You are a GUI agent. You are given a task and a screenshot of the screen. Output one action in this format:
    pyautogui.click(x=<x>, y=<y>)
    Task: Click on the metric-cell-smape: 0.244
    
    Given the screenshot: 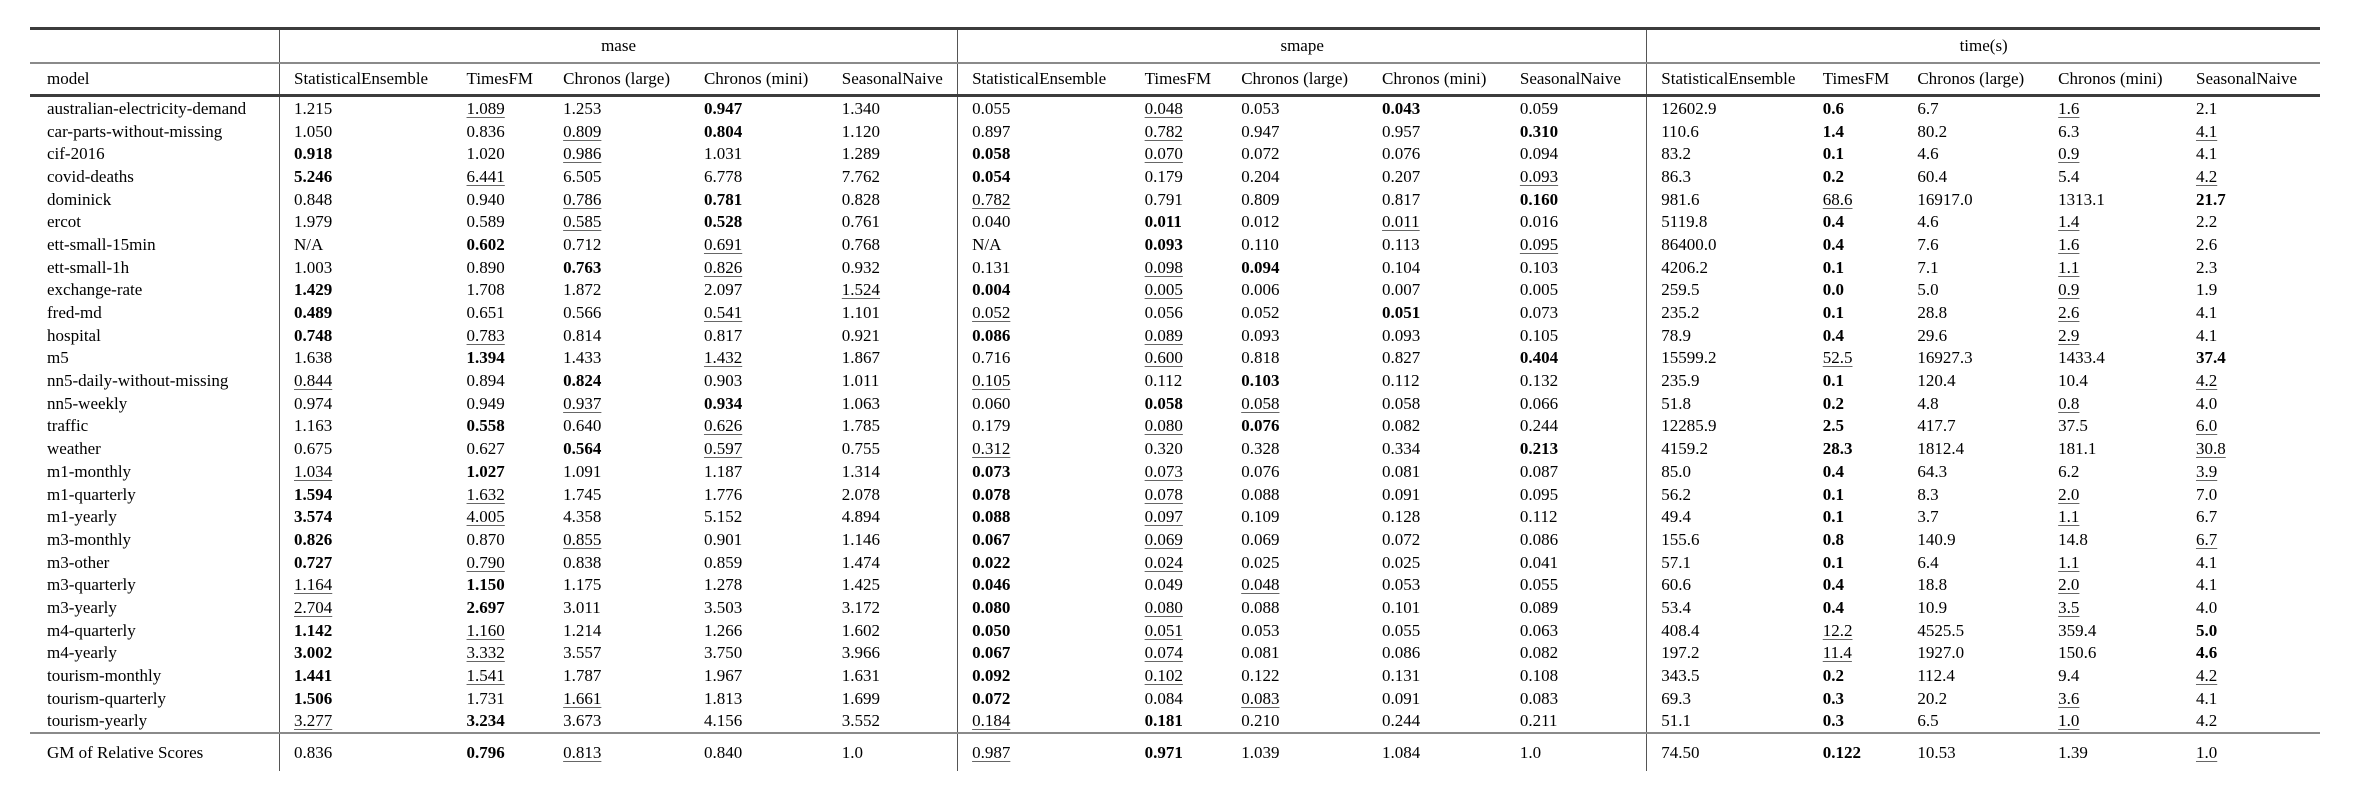 What is the action you would take?
    pyautogui.click(x=1539, y=426)
    